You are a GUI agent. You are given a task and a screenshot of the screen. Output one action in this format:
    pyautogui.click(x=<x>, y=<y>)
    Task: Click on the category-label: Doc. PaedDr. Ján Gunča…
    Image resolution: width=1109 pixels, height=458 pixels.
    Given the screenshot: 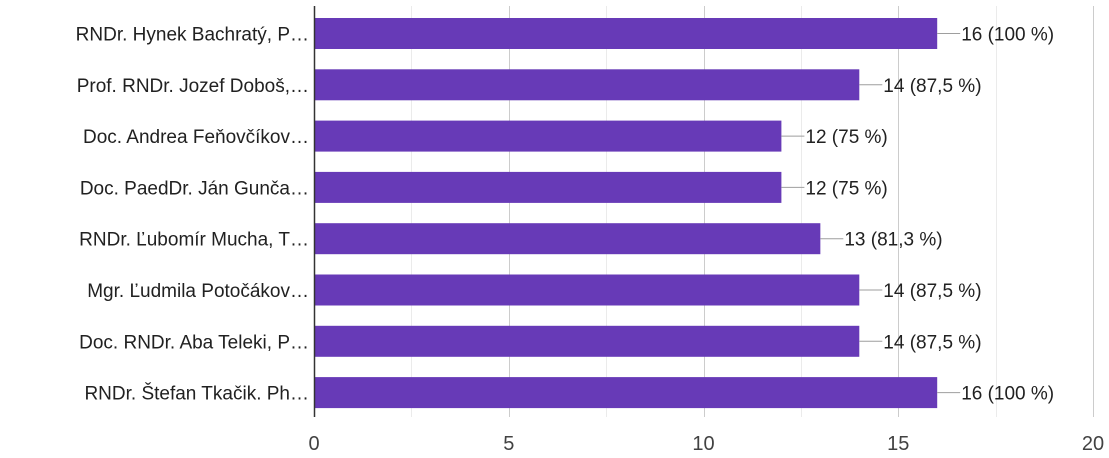 What is the action you would take?
    pyautogui.click(x=194, y=188)
    